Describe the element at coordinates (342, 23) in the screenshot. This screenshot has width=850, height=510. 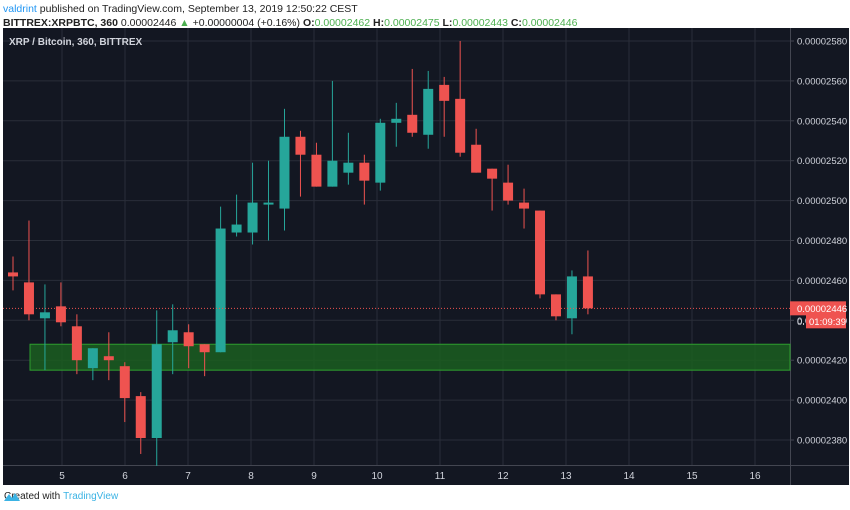
I see `open-value: 0.00002462` at that location.